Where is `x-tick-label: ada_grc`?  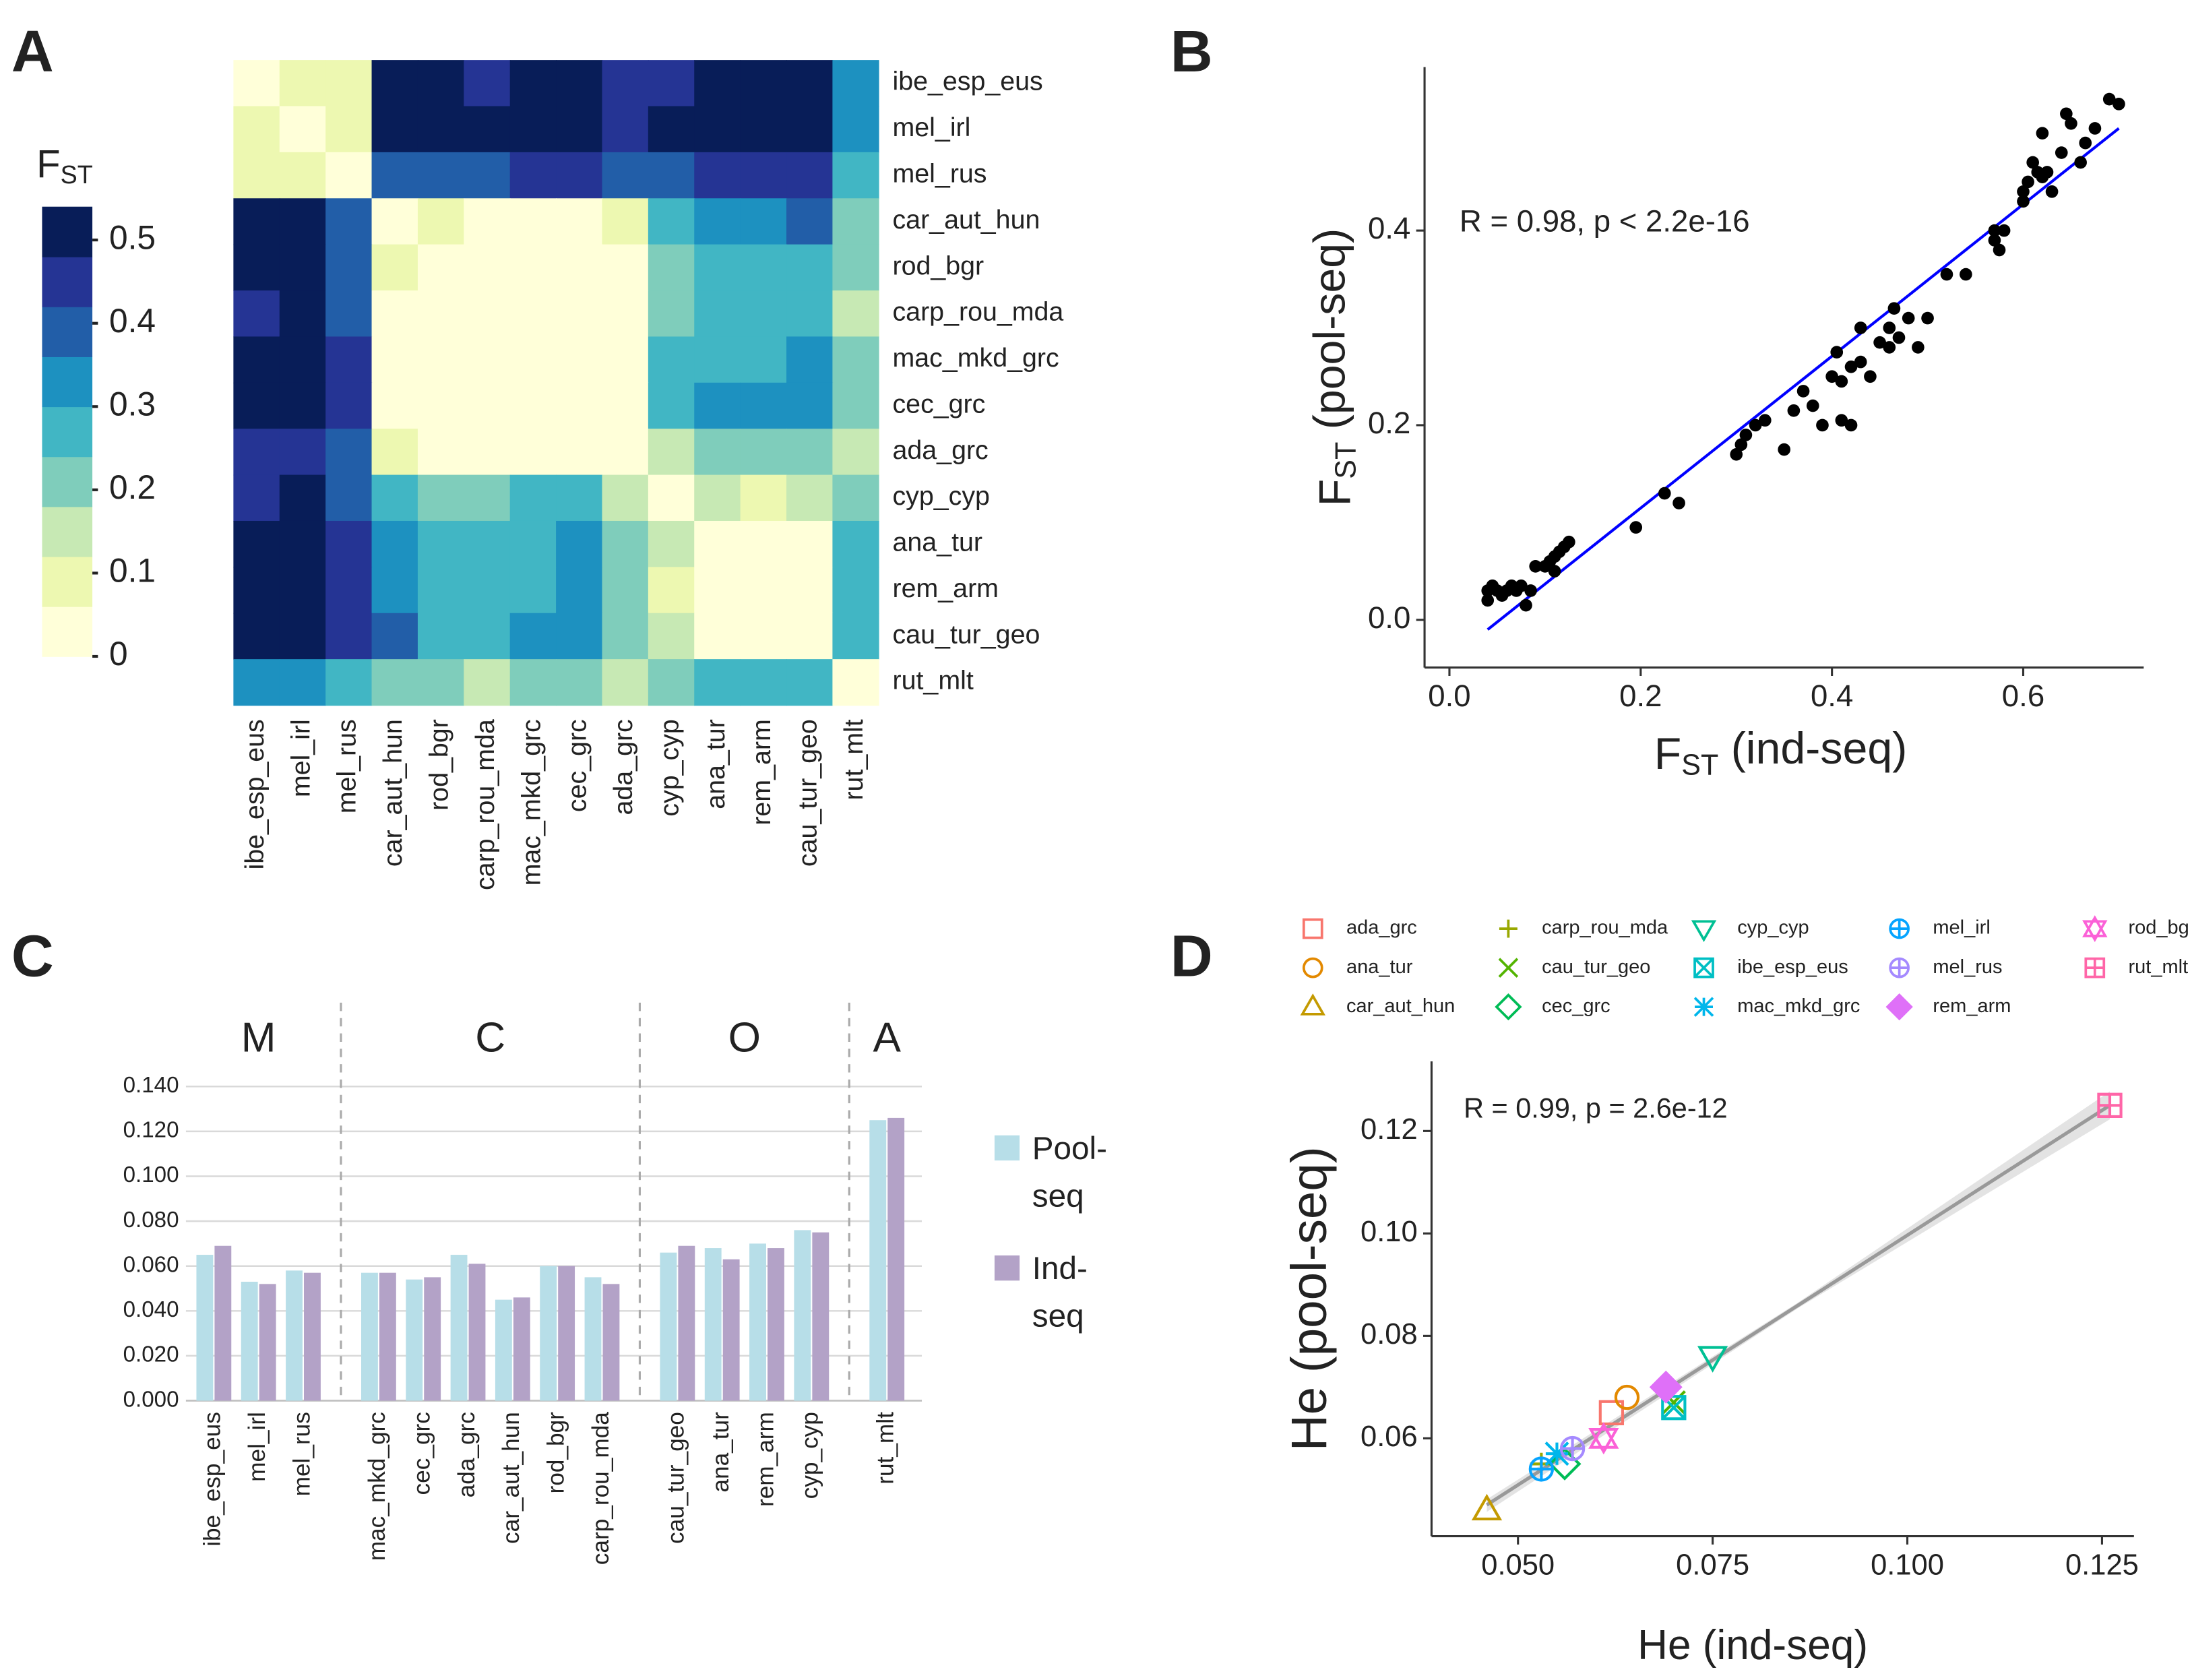
x-tick-label: ada_grc is located at coordinates (467, 1454).